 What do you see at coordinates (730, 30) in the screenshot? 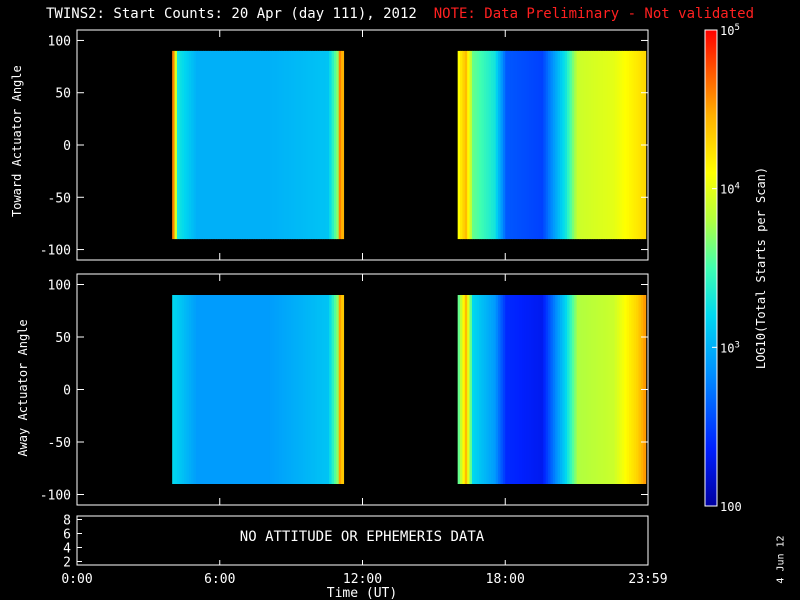
I see `colorbar-tick-label: 10⁵` at bounding box center [730, 30].